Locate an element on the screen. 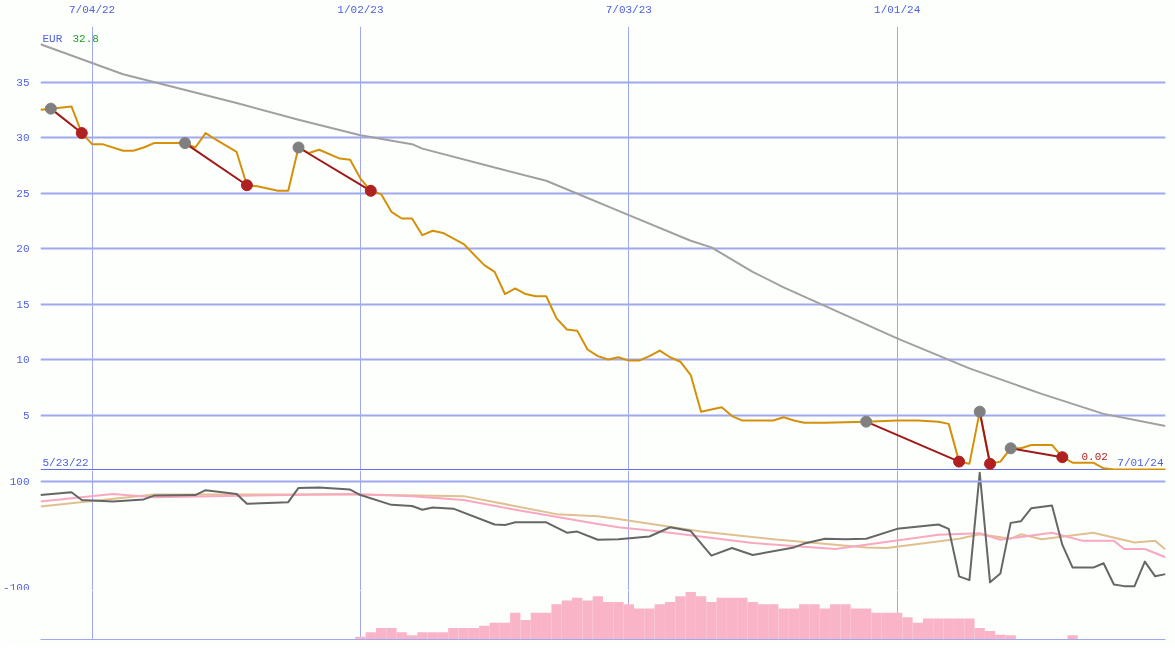 This screenshot has height=650, width=1175. y-tick-label: 35 is located at coordinates (23, 82).